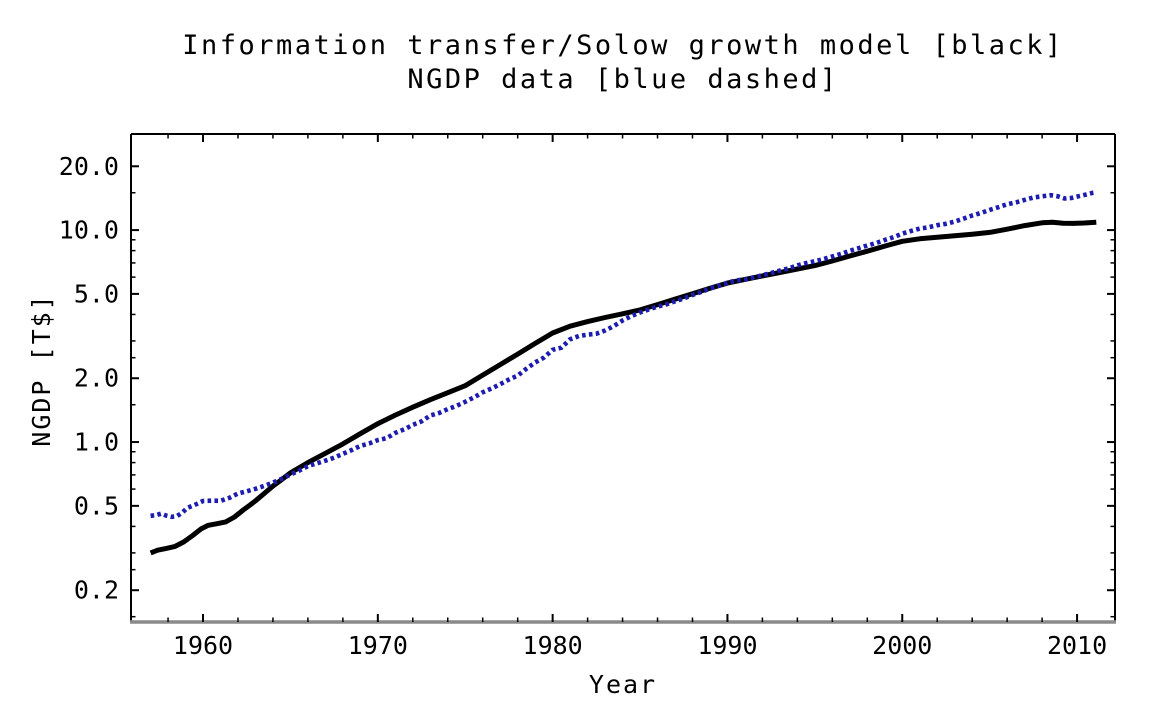 This screenshot has width=1152, height=713. Describe the element at coordinates (623, 79) in the screenshot. I see `chart-title-line2: NGDP data [blue dashed]` at that location.